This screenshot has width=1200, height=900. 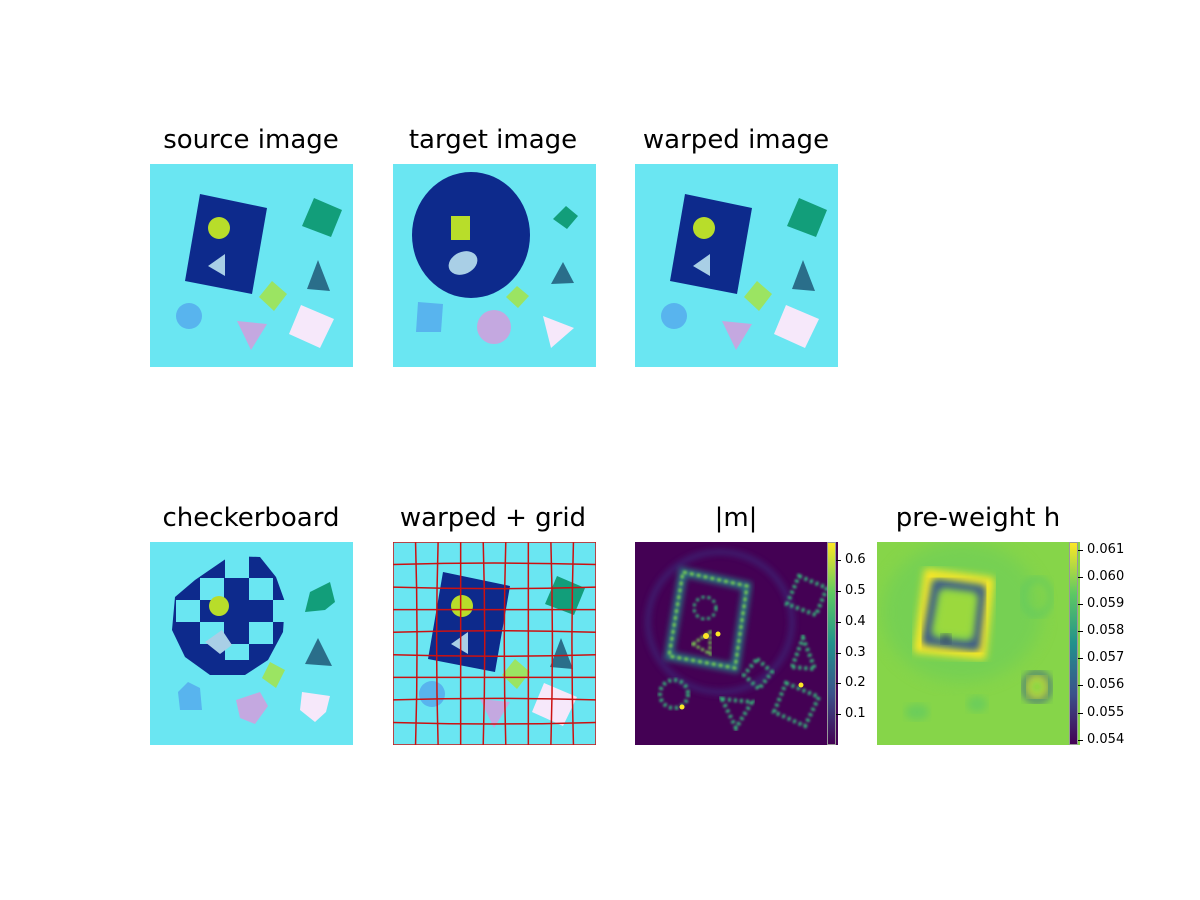 I want to click on warped-grid-title: warped + grid, so click(x=493, y=518).